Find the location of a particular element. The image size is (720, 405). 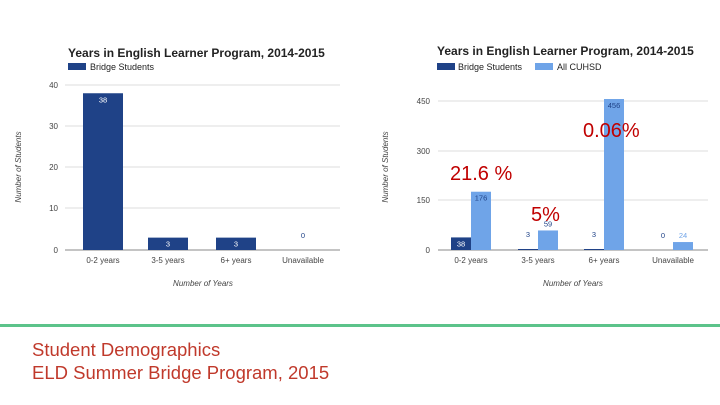

left-ytick-40: 40 is located at coordinates (53, 85).